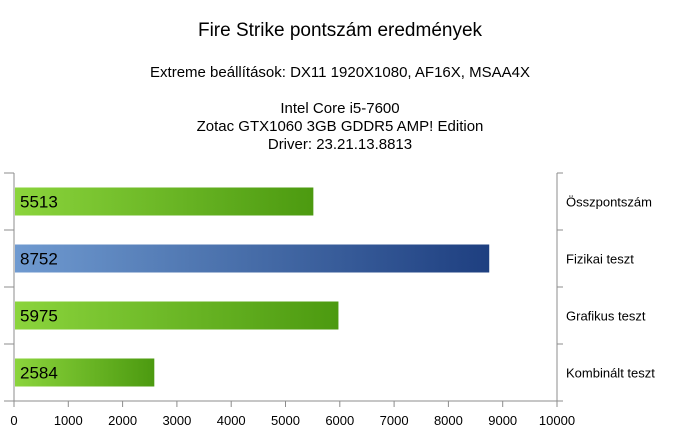  Describe the element at coordinates (39, 202) in the screenshot. I see `data-label: 5513` at that location.